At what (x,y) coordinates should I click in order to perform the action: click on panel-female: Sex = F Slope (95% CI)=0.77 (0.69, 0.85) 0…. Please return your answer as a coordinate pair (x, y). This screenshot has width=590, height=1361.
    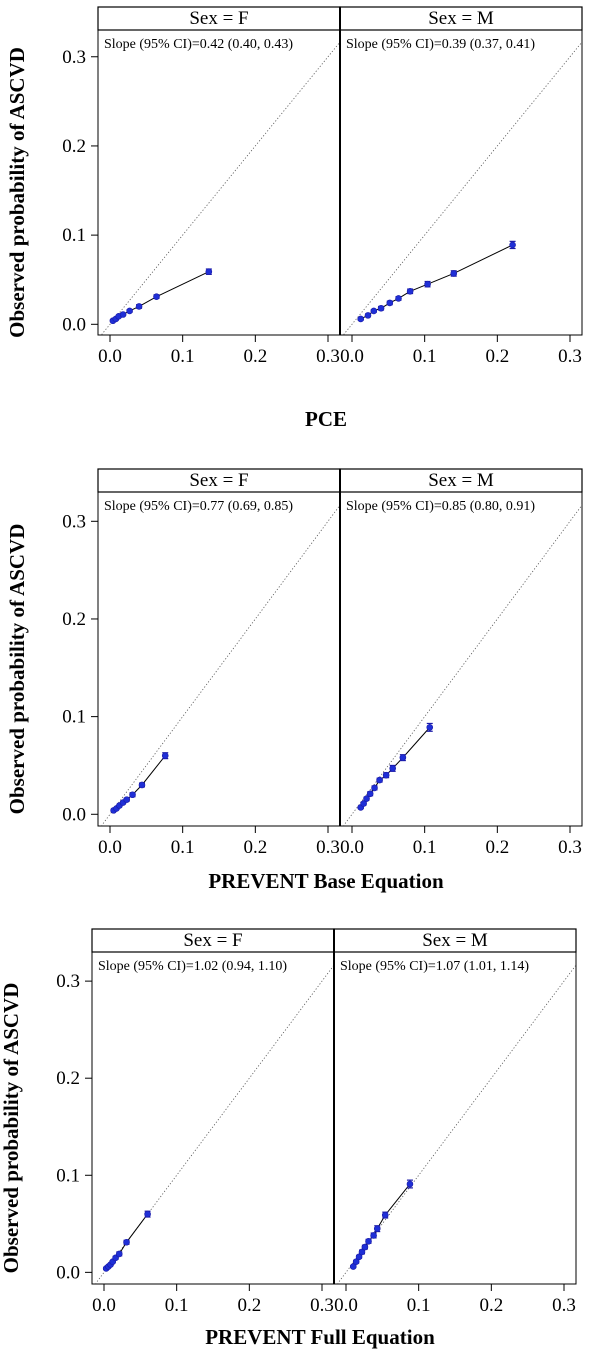
    Looking at the image, I should click on (219, 663).